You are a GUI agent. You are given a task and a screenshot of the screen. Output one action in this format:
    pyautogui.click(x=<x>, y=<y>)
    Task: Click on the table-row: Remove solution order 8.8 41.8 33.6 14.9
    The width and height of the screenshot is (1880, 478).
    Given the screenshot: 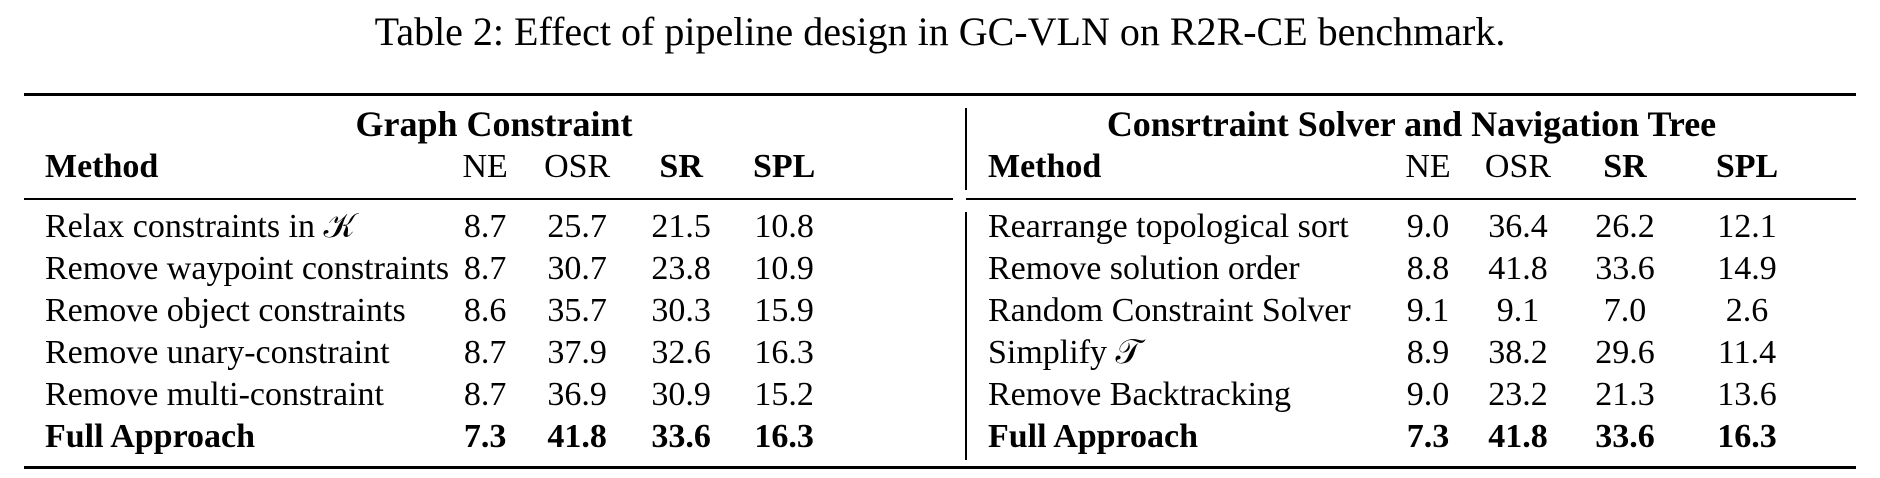 What is the action you would take?
    pyautogui.click(x=1402, y=269)
    